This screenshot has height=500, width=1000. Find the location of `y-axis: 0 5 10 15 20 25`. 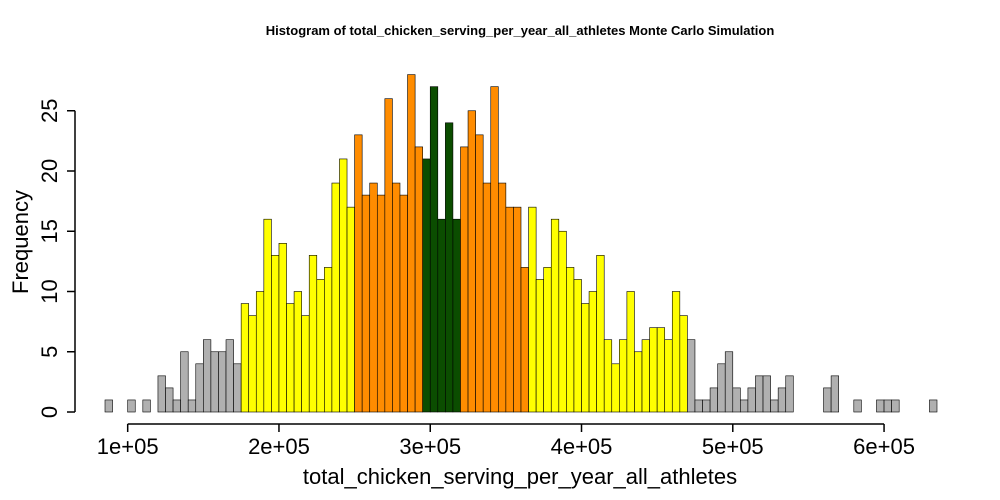

y-axis: 0 5 10 15 20 25 is located at coordinates (56, 258).